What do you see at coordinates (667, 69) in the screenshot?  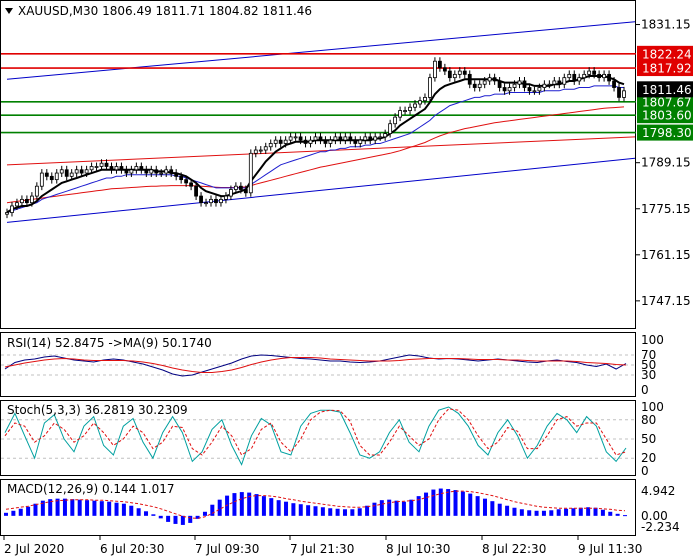 I see `resistance-level-label: 1817.92` at bounding box center [667, 69].